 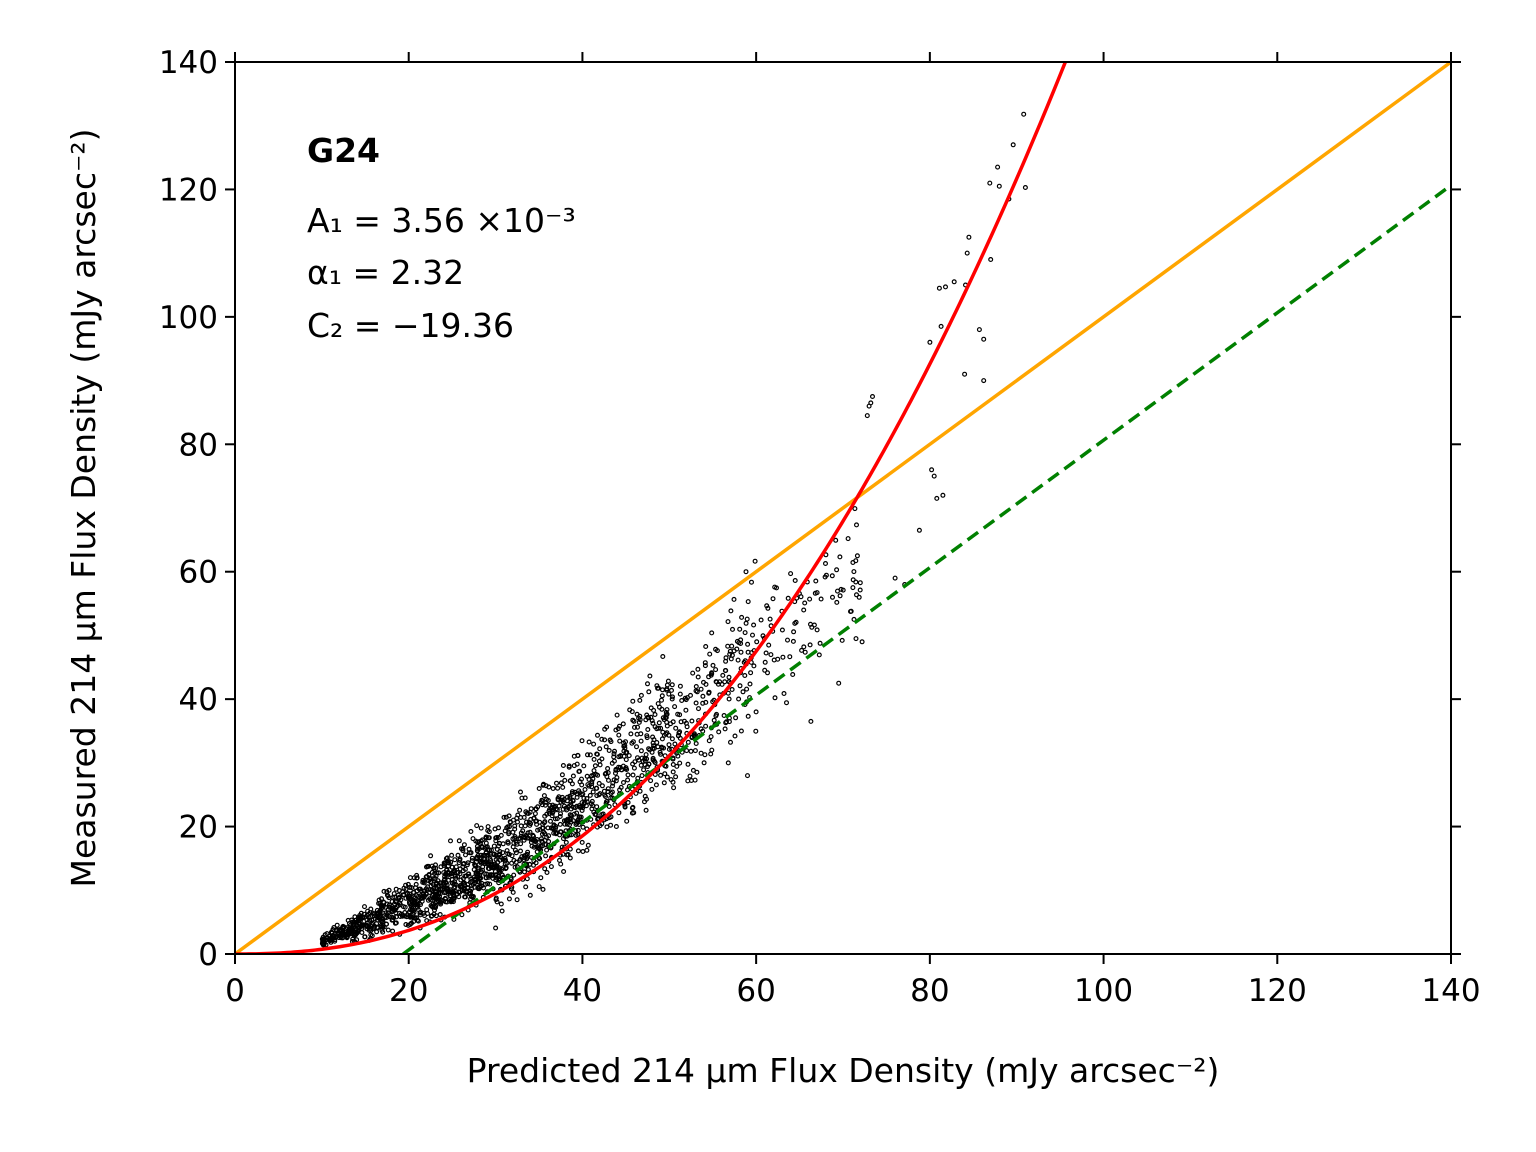 What do you see at coordinates (198, 573) in the screenshot?
I see `y-tick-label: 60` at bounding box center [198, 573].